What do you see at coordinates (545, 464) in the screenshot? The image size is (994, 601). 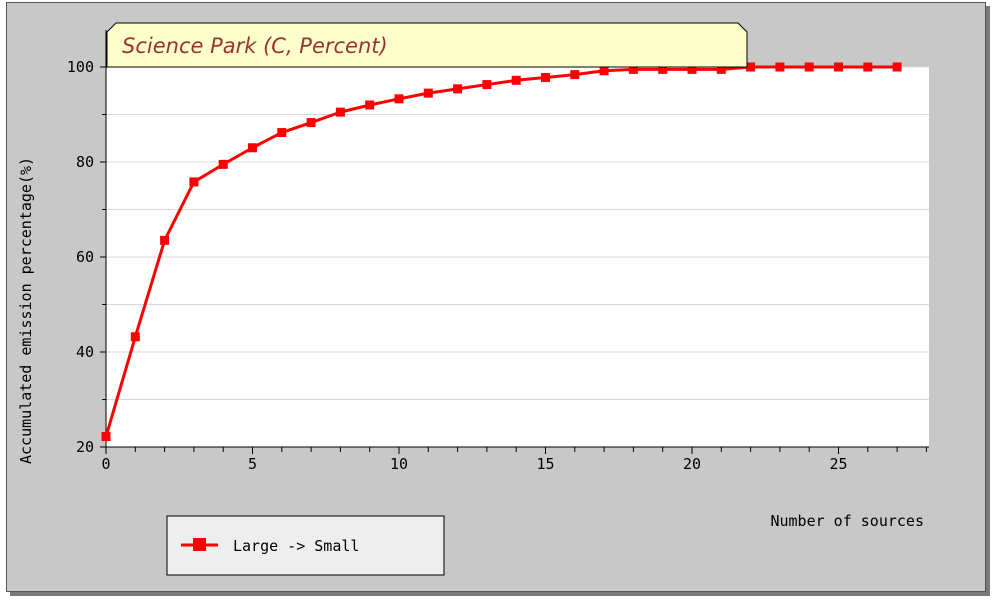 I see `x-tick-label: 15` at bounding box center [545, 464].